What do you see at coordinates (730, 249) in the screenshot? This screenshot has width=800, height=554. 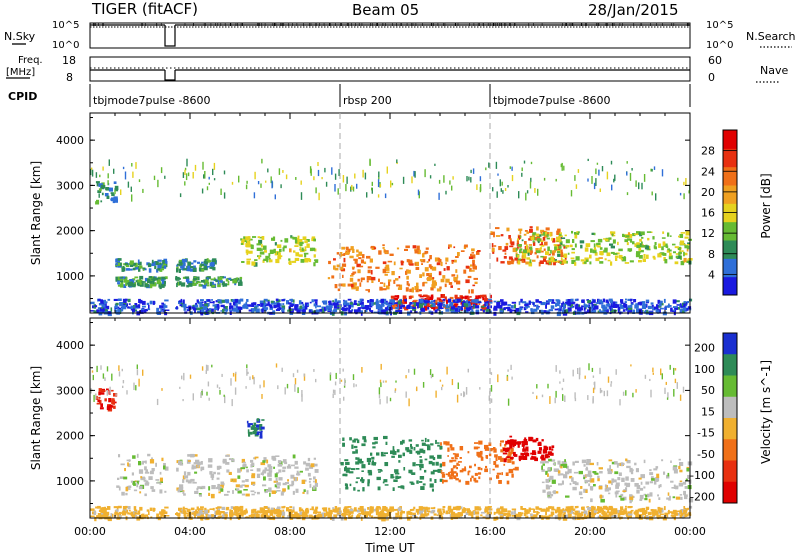 I see `power-colorbar-swatch` at bounding box center [730, 249].